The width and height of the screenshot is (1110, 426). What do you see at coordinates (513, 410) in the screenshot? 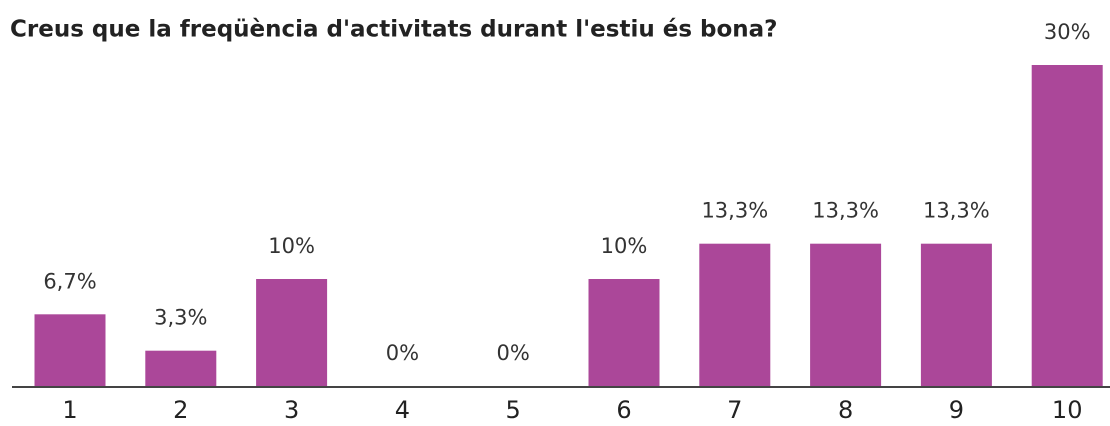
I see `x-tick-label: 5` at bounding box center [513, 410].